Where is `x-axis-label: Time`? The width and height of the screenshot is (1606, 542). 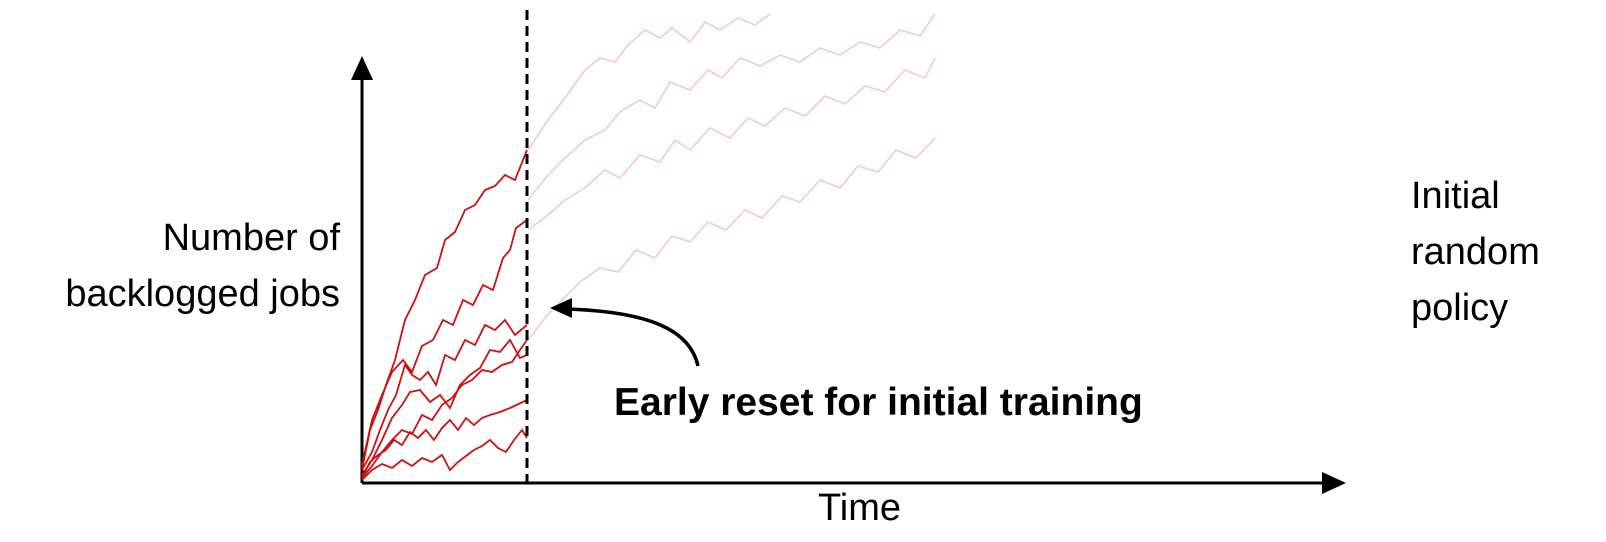 x-axis-label: Time is located at coordinates (860, 508).